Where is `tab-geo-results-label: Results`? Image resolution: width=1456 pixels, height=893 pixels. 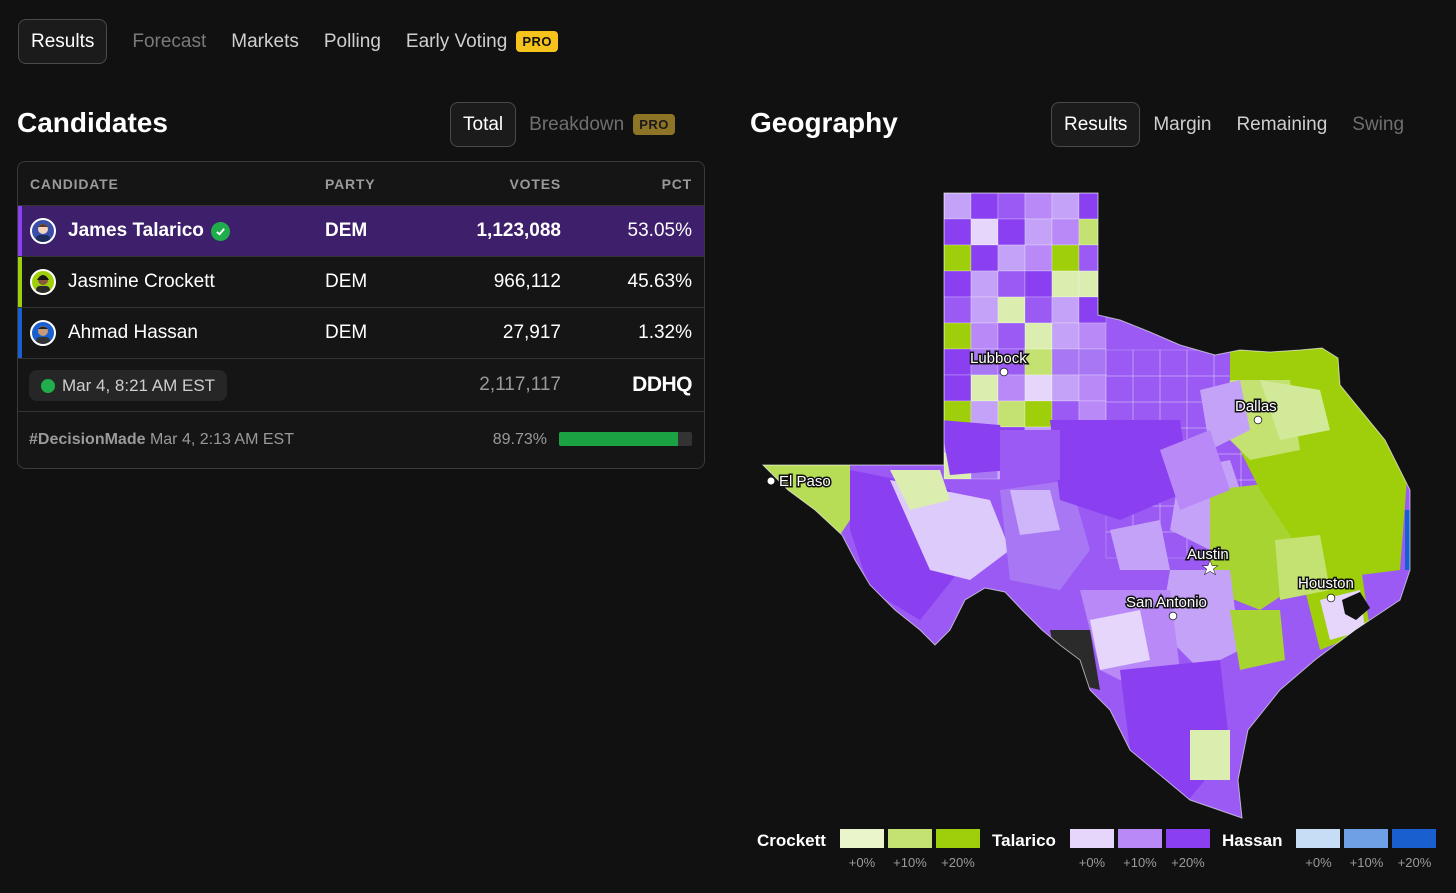
tab-geo-results-label: Results is located at coordinates (1096, 124).